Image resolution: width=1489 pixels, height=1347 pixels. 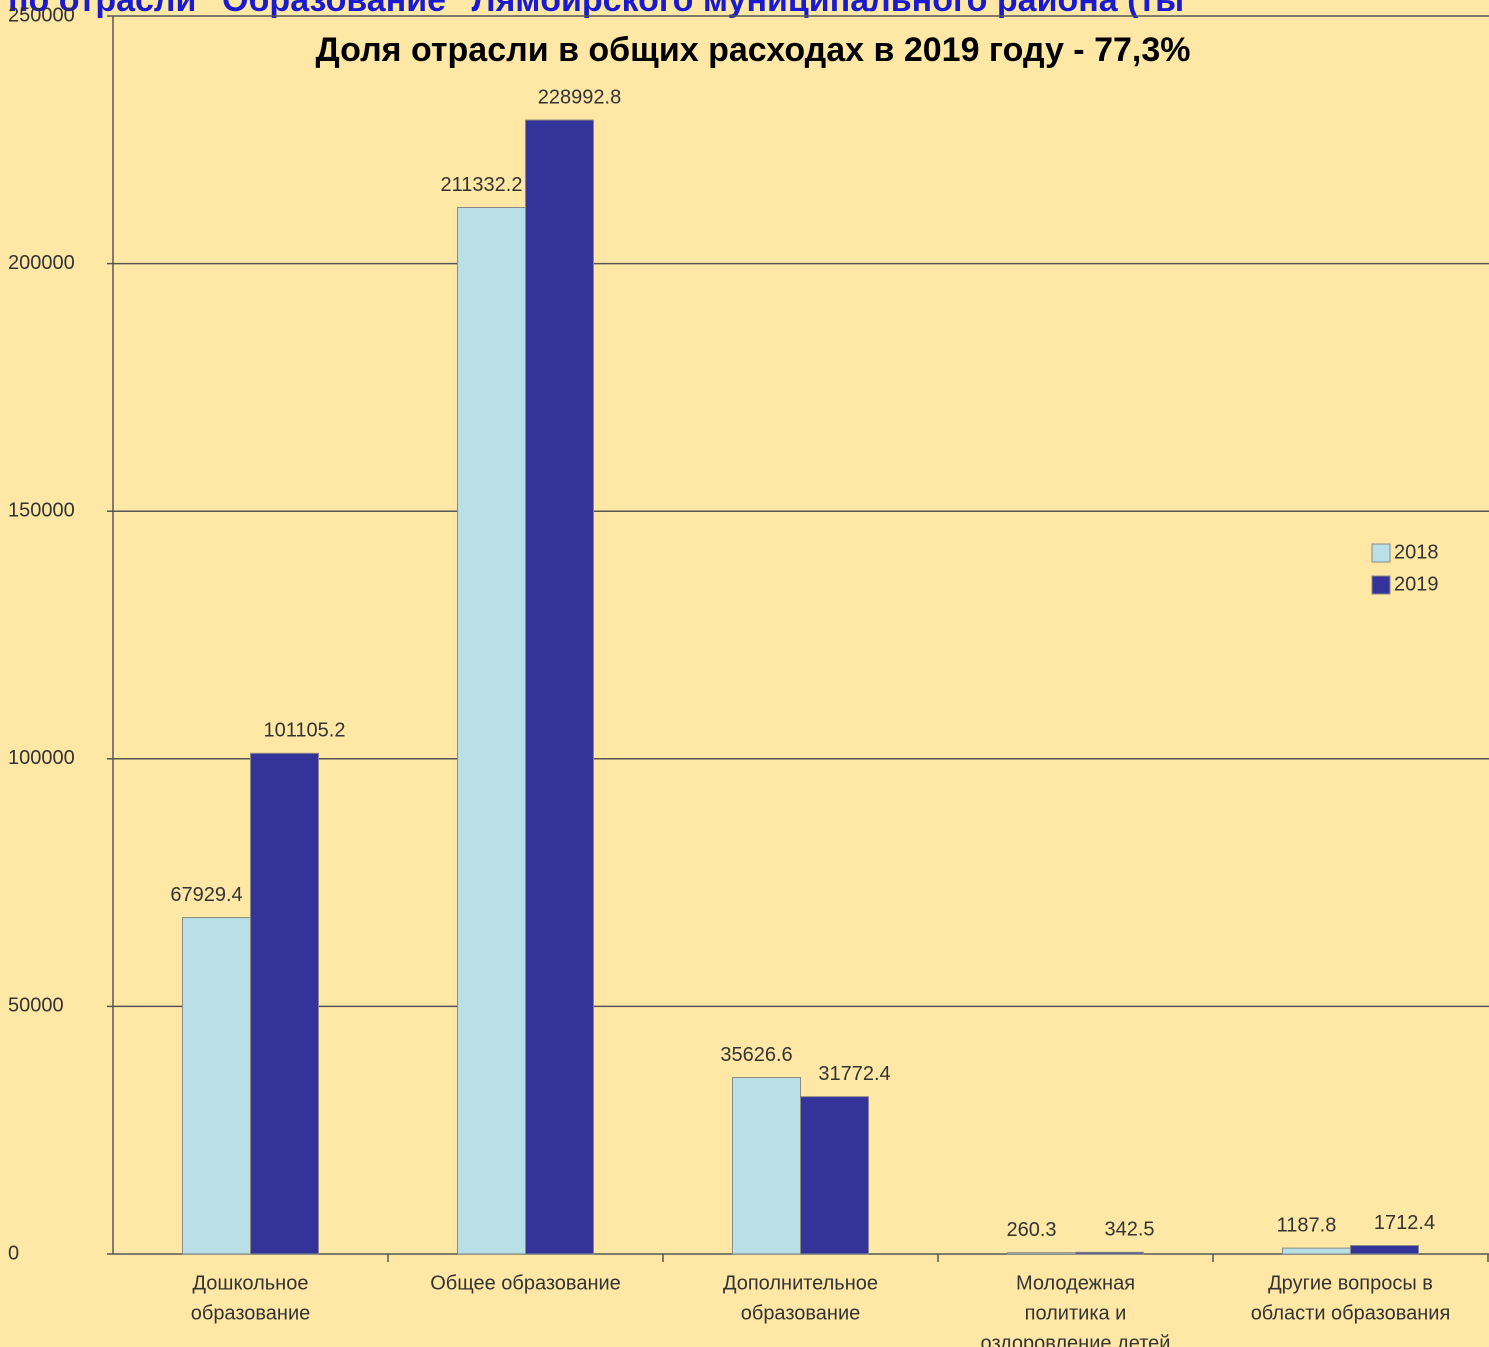 I want to click on y-tick-label: 200000, so click(x=41, y=263).